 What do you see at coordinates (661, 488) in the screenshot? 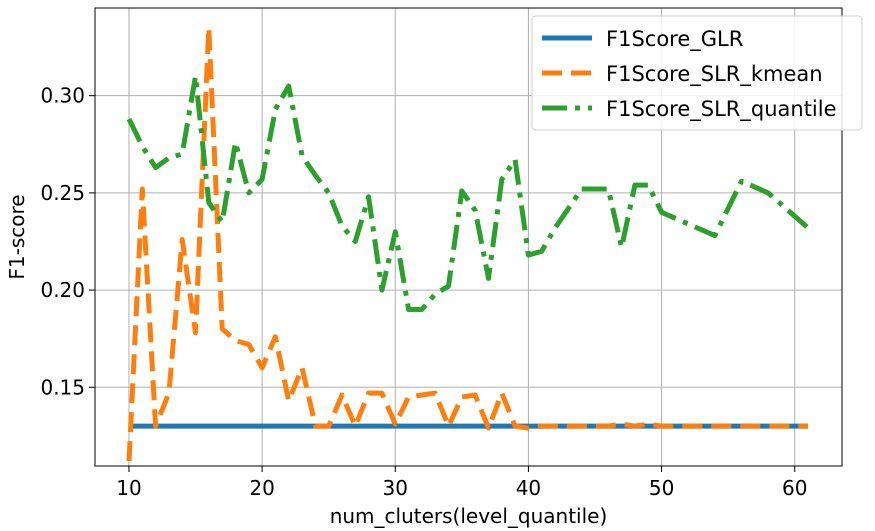
I see `x-tick-label: 50` at bounding box center [661, 488].